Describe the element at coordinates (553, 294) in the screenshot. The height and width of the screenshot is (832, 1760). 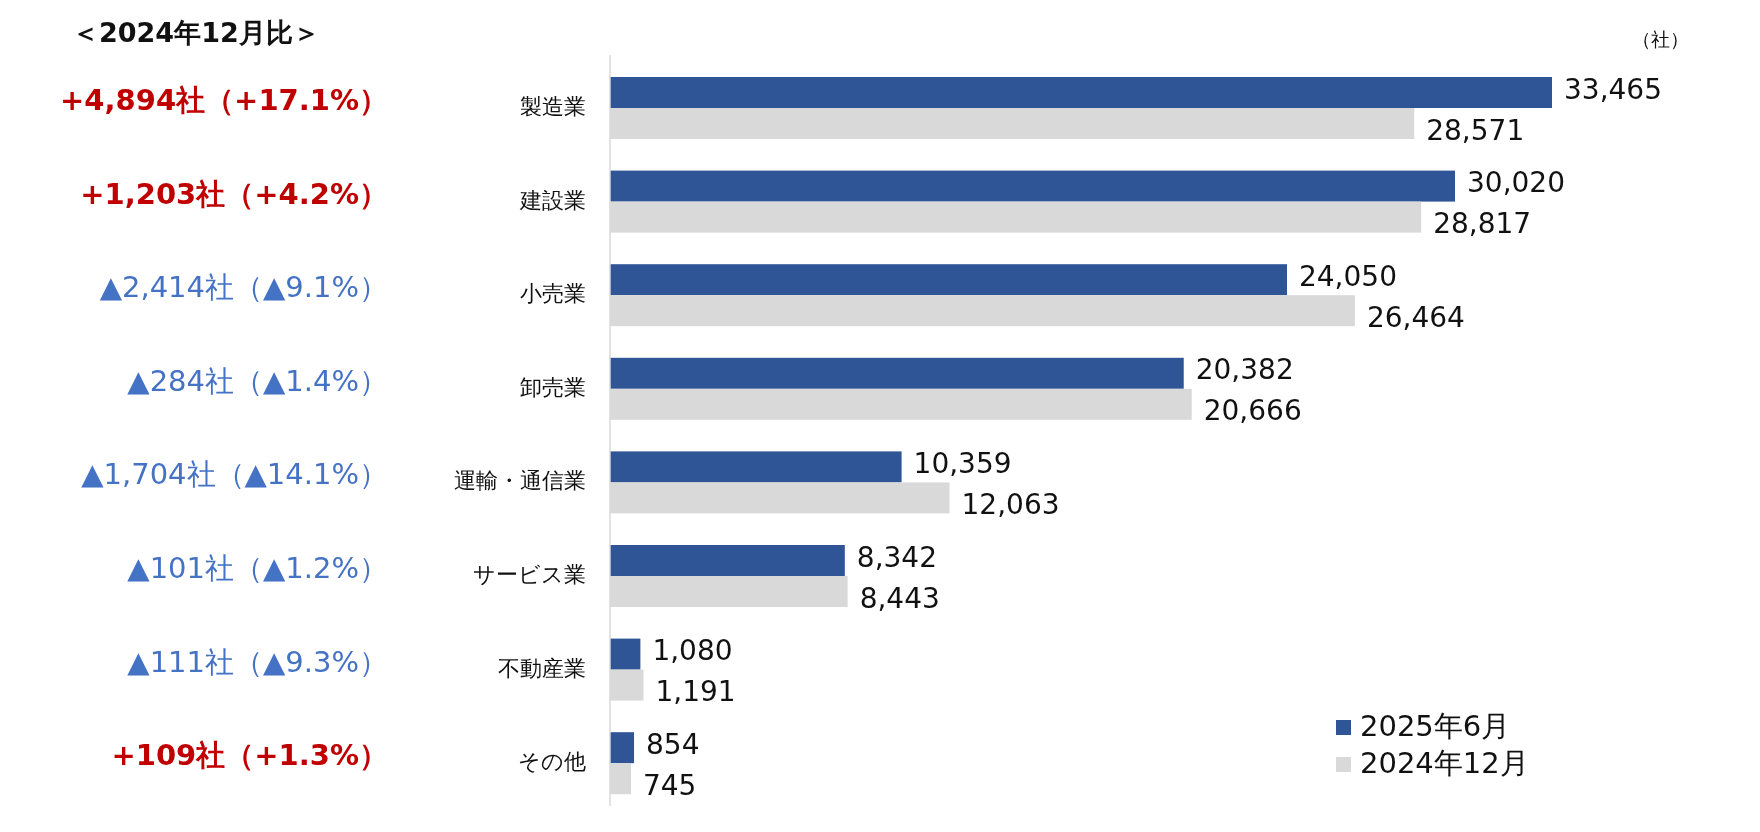
I see `y-tick-label: 小売業` at that location.